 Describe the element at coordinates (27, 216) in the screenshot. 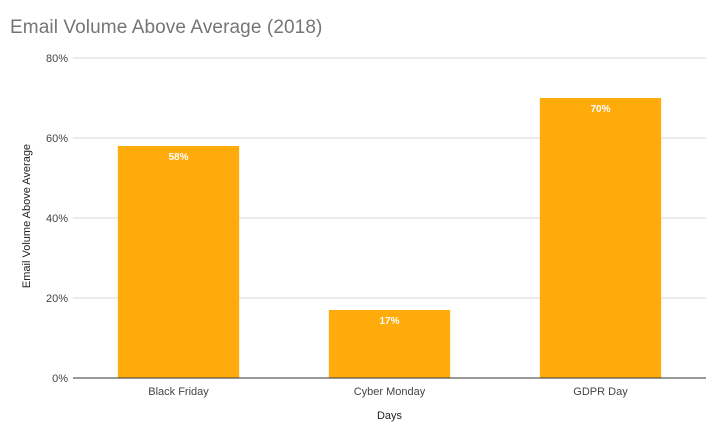

I see `y-axis-title: Email Volume Above Average` at that location.